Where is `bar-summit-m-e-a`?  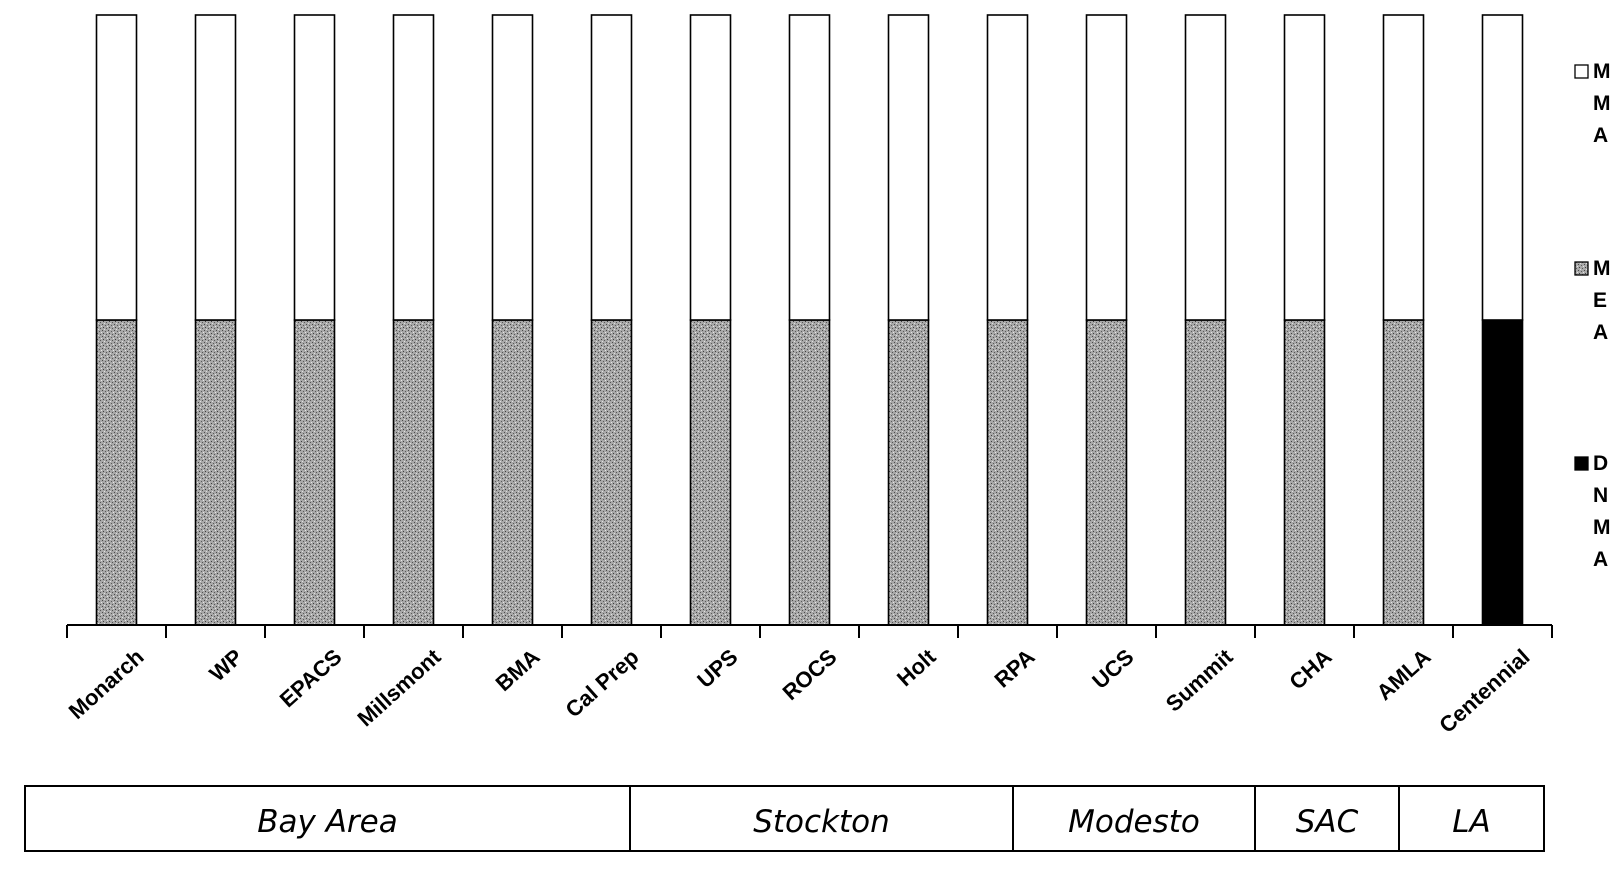 bar-summit-m-e-a is located at coordinates (1205, 472).